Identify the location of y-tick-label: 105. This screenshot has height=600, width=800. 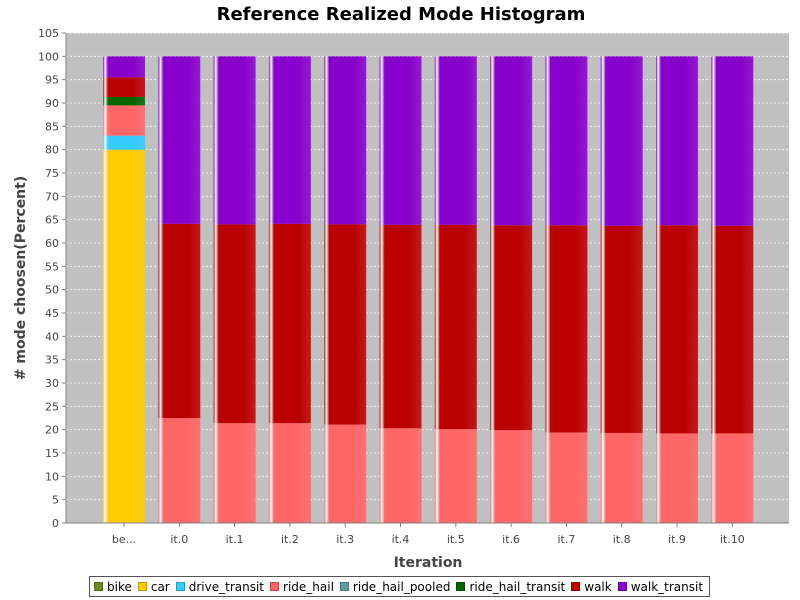
(48, 33).